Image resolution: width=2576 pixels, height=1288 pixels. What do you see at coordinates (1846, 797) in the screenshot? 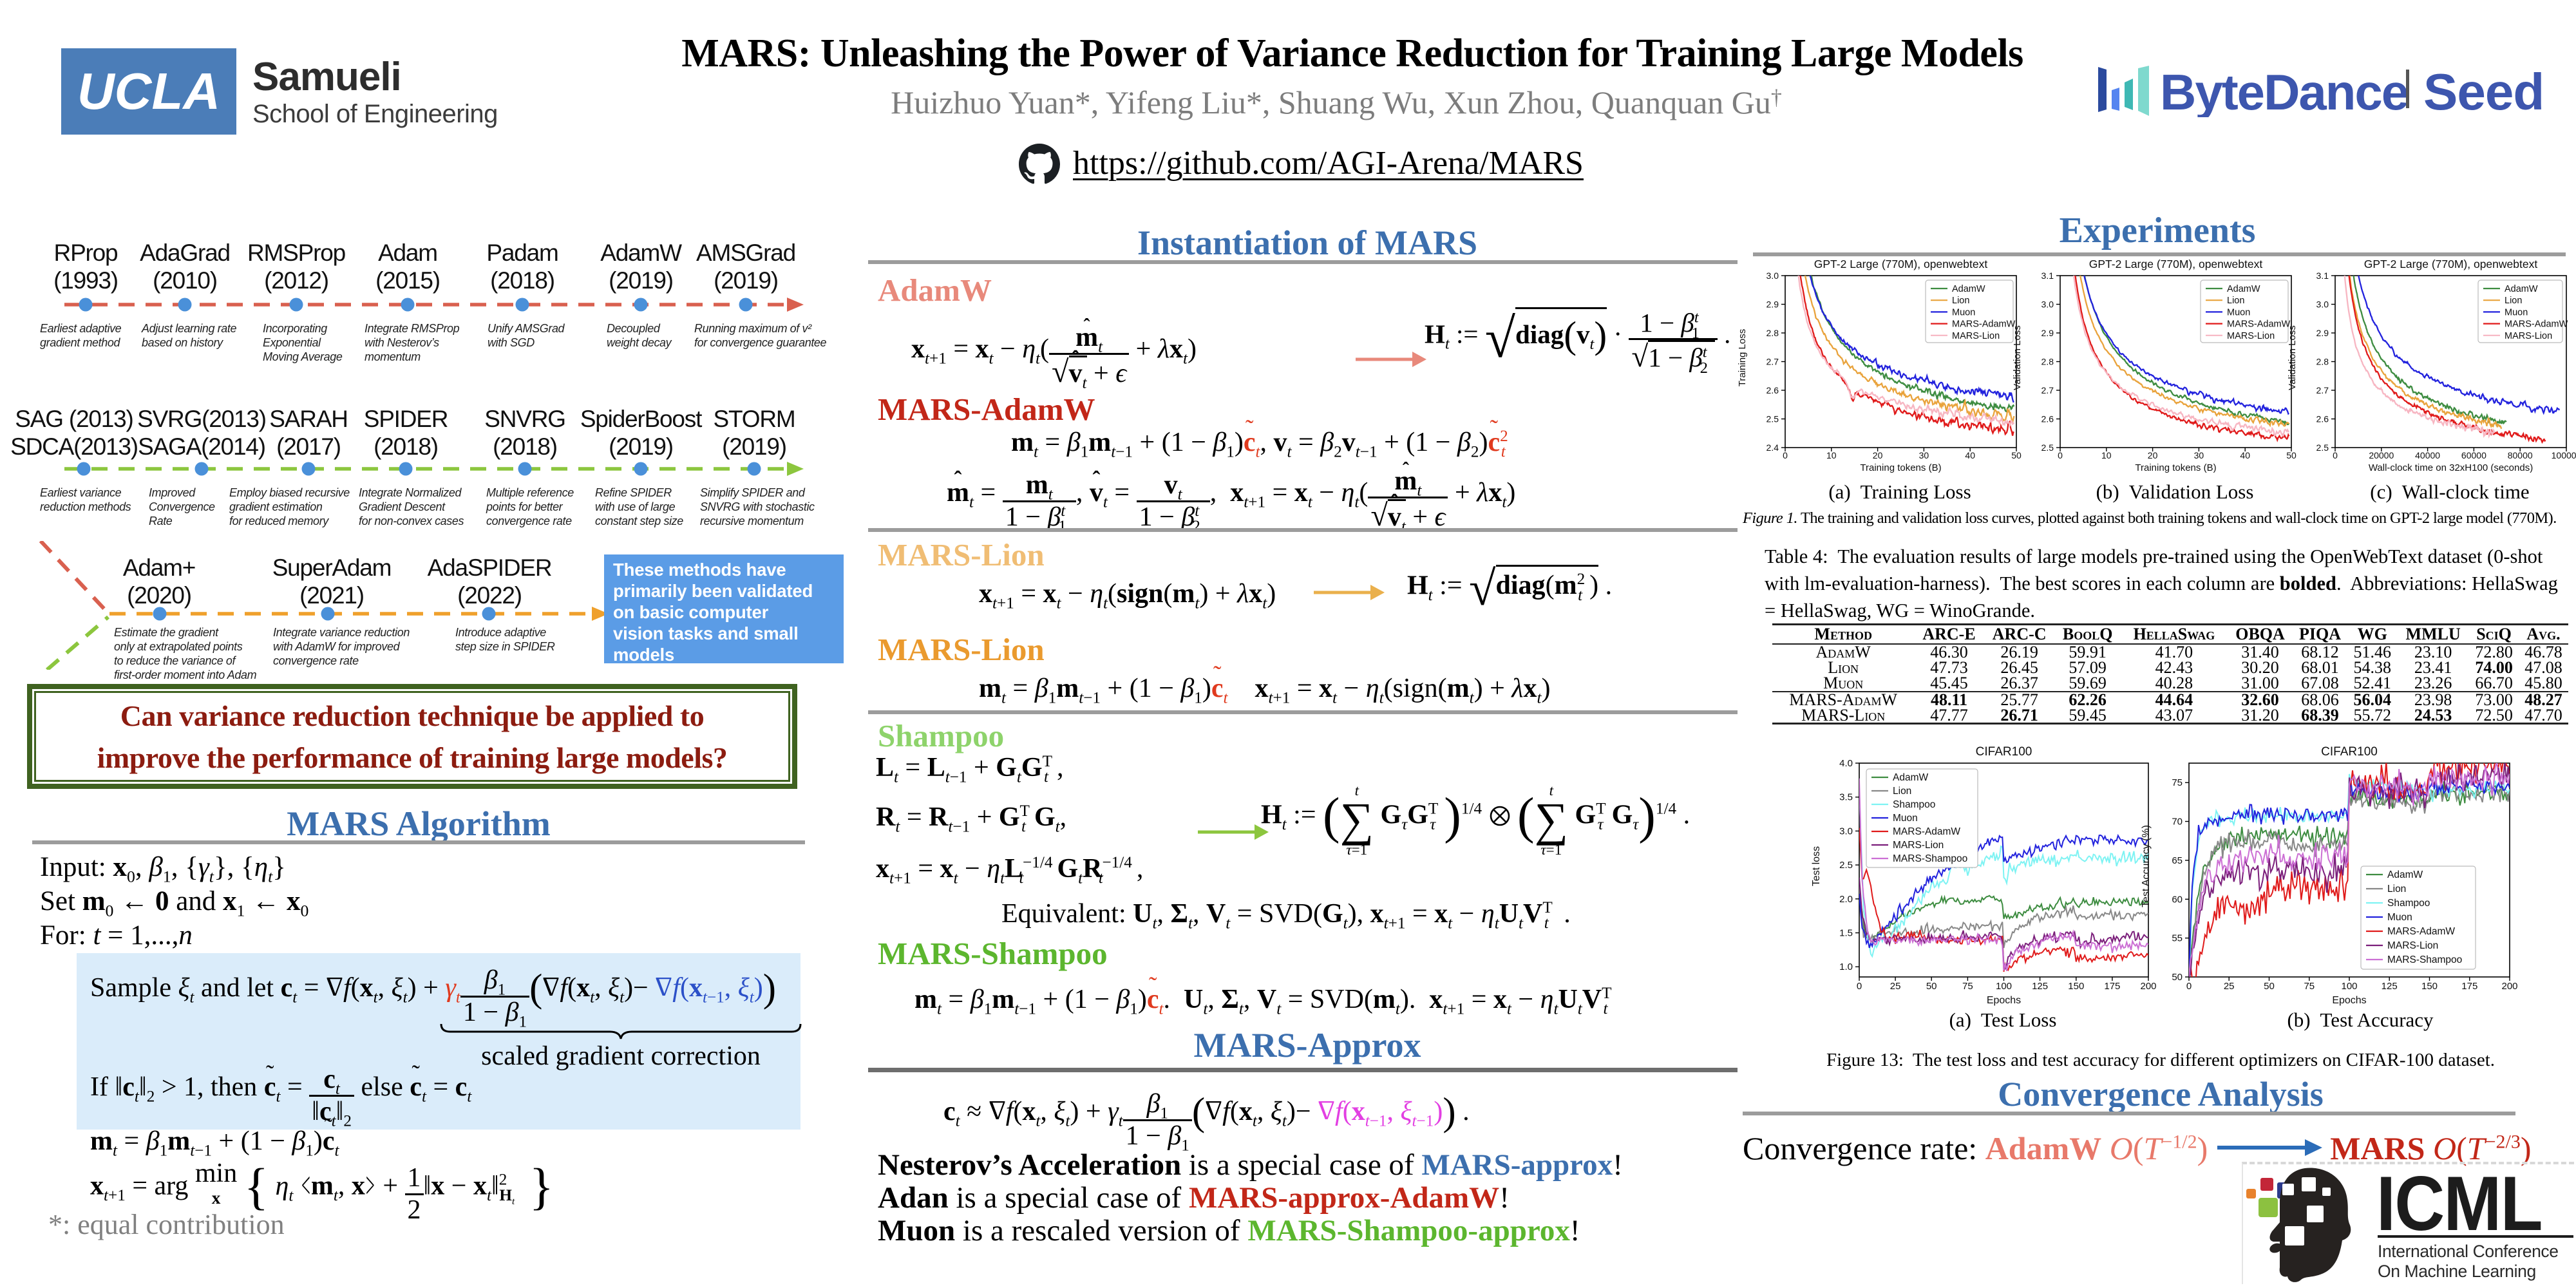
I see `svg-text: 3.5` at bounding box center [1846, 797].